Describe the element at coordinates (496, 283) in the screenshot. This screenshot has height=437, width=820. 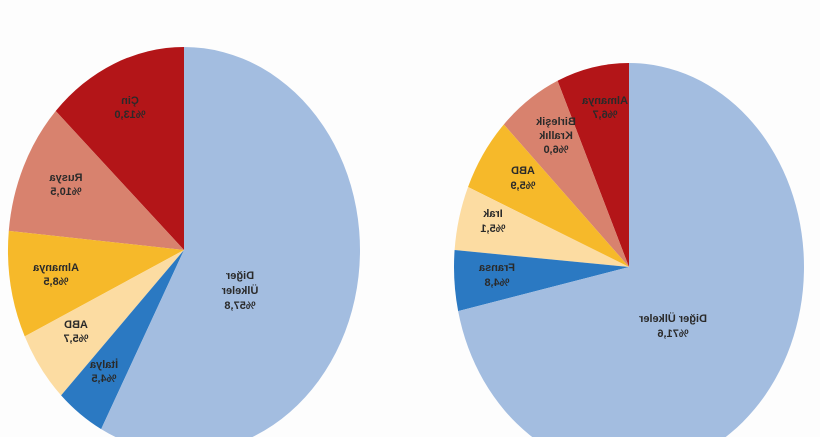
I see `value-fransa: %4,8` at that location.